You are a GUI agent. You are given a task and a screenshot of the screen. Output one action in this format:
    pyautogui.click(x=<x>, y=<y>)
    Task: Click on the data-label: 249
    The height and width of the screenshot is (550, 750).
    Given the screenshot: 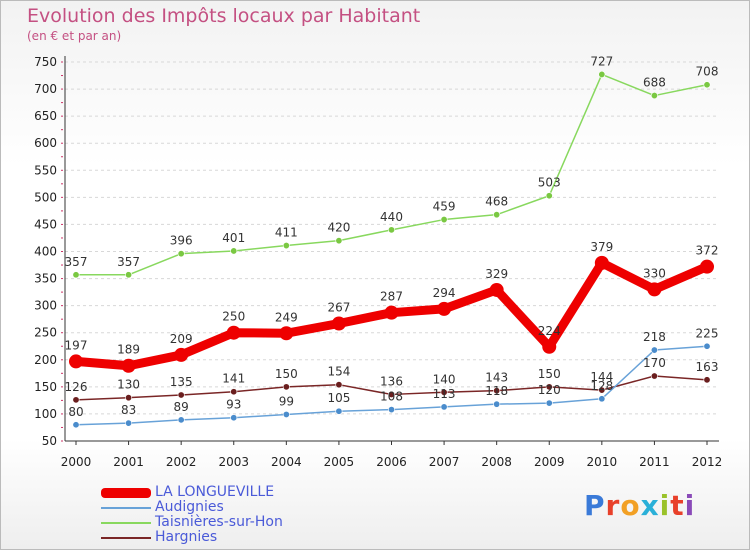 What is the action you would take?
    pyautogui.click(x=286, y=317)
    